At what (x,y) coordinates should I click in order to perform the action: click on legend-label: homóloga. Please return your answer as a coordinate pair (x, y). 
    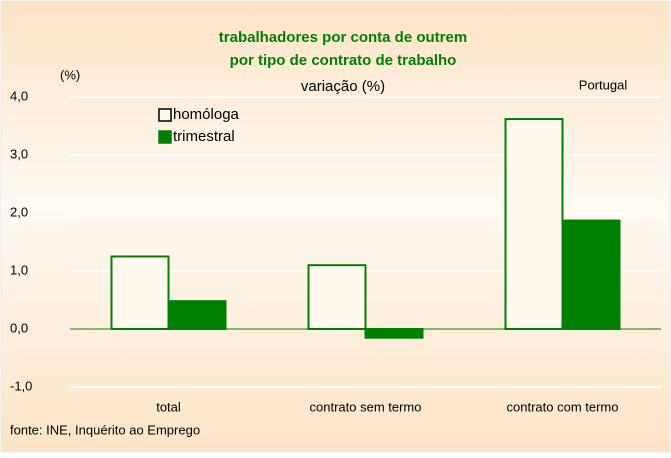
    Looking at the image, I should click on (206, 114).